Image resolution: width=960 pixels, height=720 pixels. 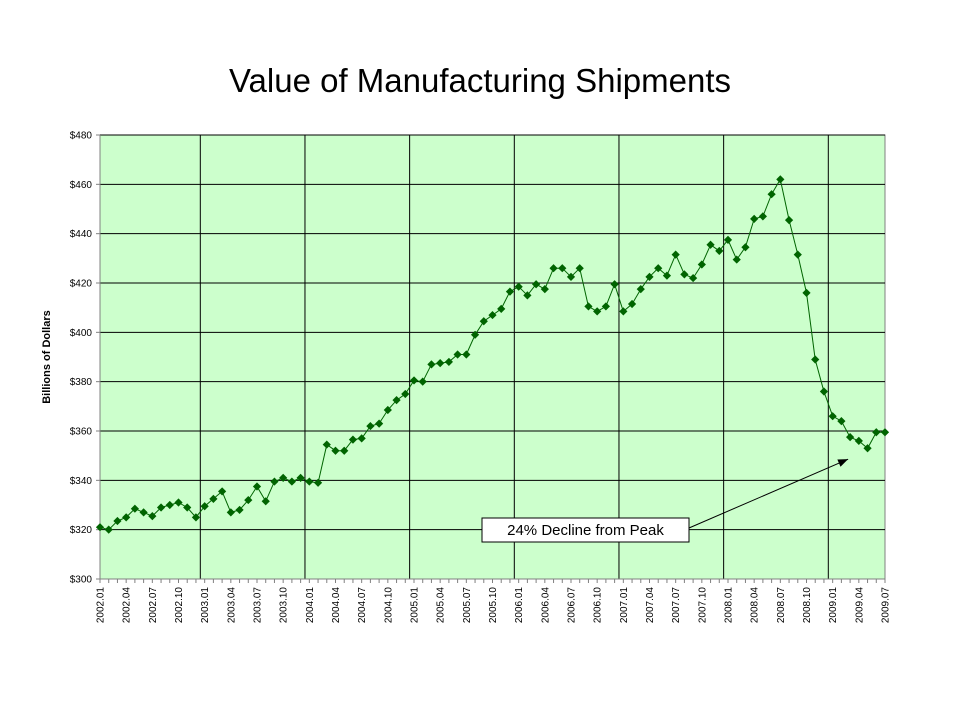 What do you see at coordinates (650, 605) in the screenshot?
I see `x-tick-label: 2007.04` at bounding box center [650, 605].